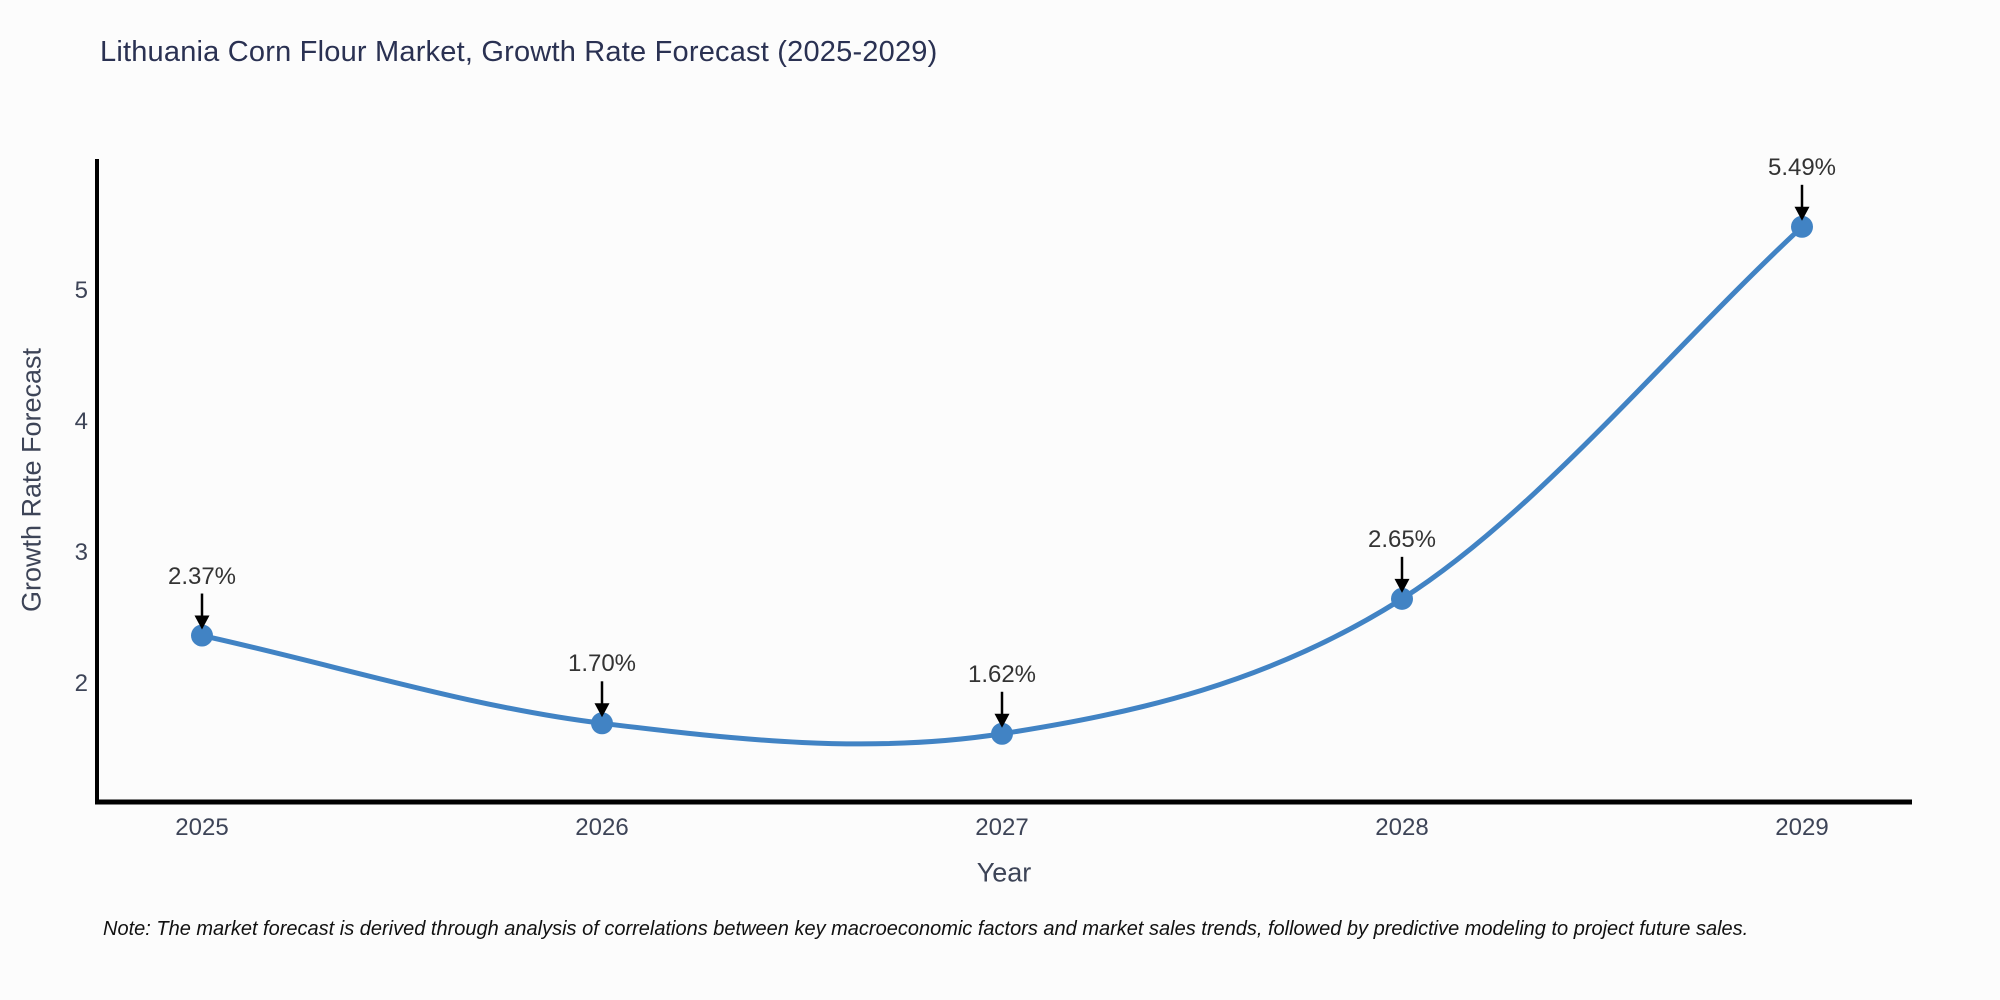 The image size is (2000, 1000). I want to click on y-tick-label: 4, so click(81, 421).